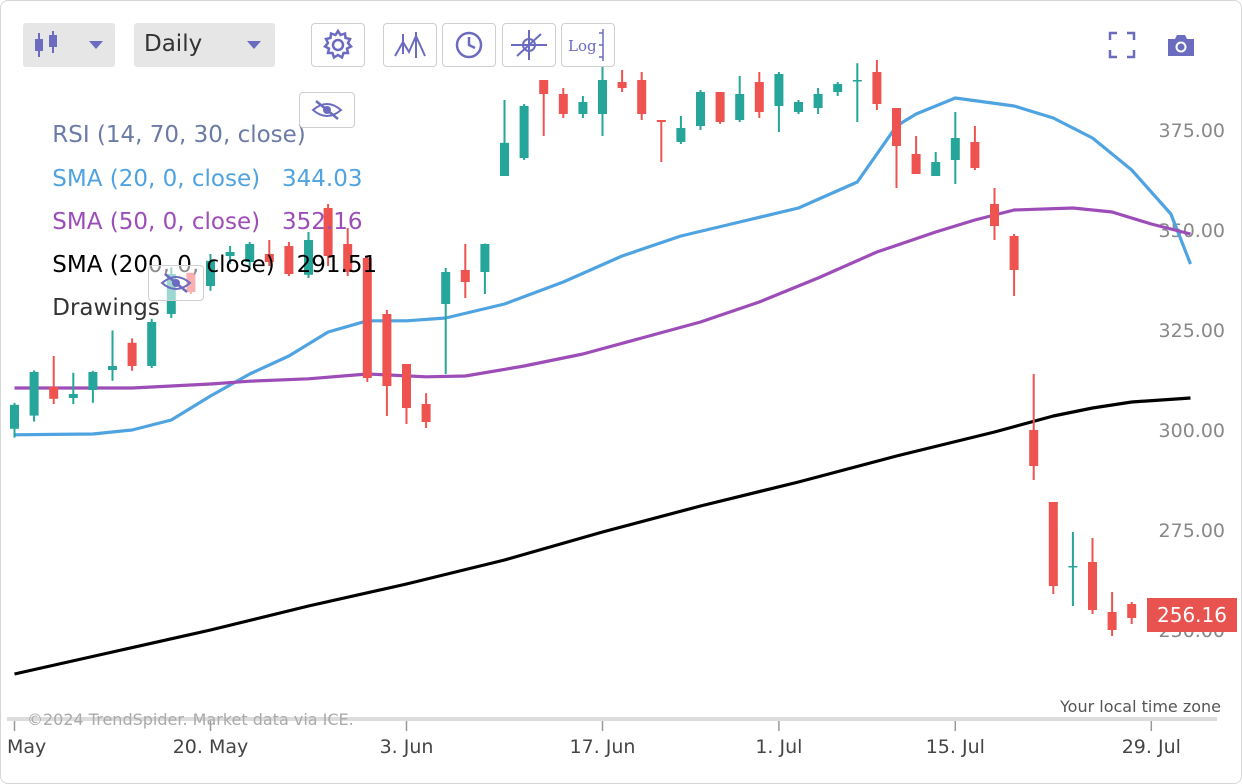  What do you see at coordinates (46, 44) in the screenshot?
I see `candlestick-icon` at bounding box center [46, 44].